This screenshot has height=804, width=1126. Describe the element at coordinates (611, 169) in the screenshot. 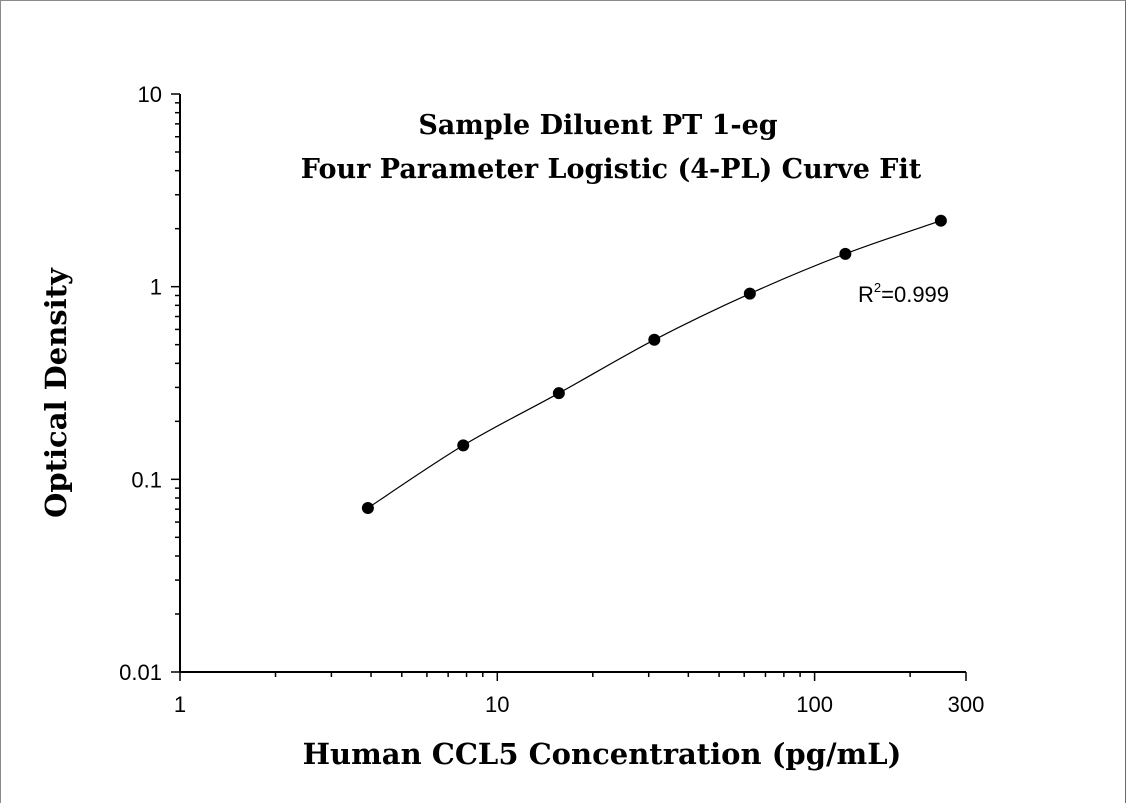

I see `chart-subtitle: Four Parameter Logistic (4-PL) Curve Fit` at that location.